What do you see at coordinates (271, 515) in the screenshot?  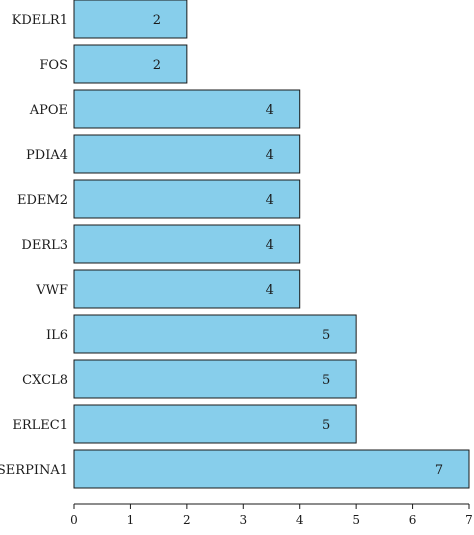 I see `x-axis: 0 1 2 3 4 5 6 7` at bounding box center [271, 515].